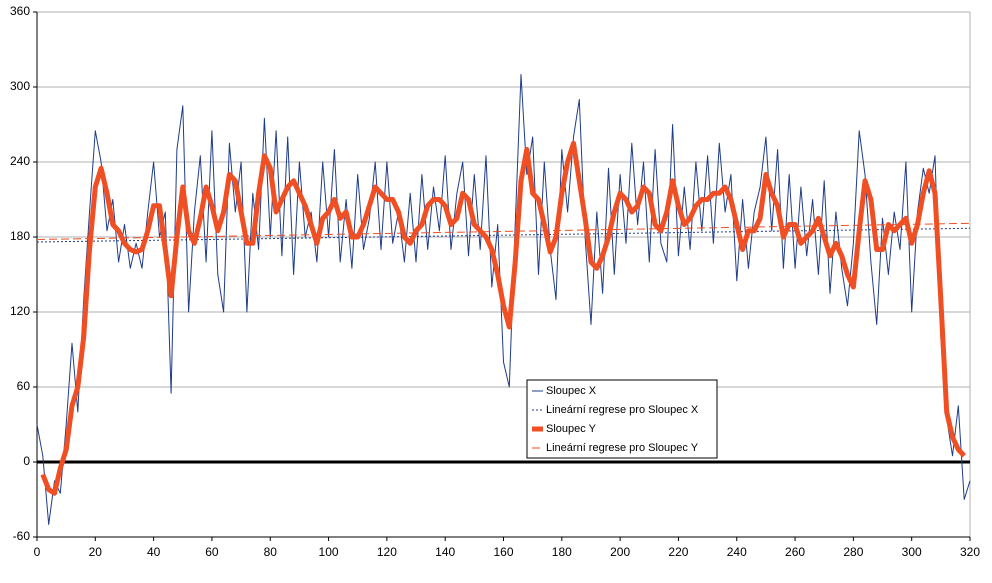 The image size is (992, 583). Describe the element at coordinates (571, 429) in the screenshot. I see `legend-label: Sloupec Y` at that location.